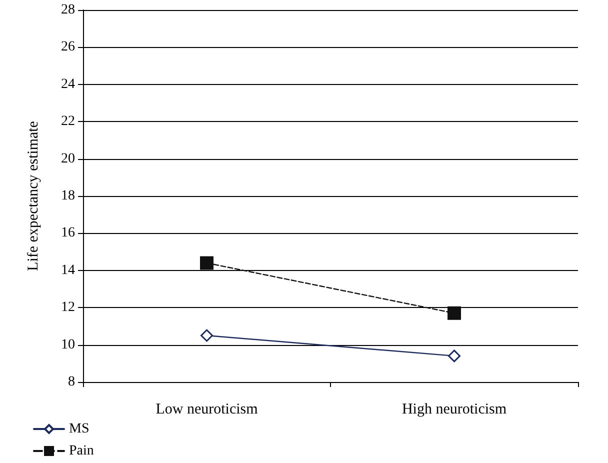 The height and width of the screenshot is (463, 608). Describe the element at coordinates (68, 122) in the screenshot. I see `y-tick-label: 22` at that location.